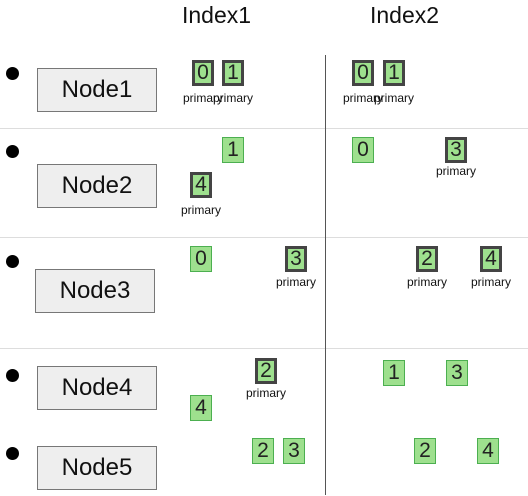 This screenshot has height=496, width=528. Describe the element at coordinates (97, 388) in the screenshot. I see `node-button: Node4` at that location.